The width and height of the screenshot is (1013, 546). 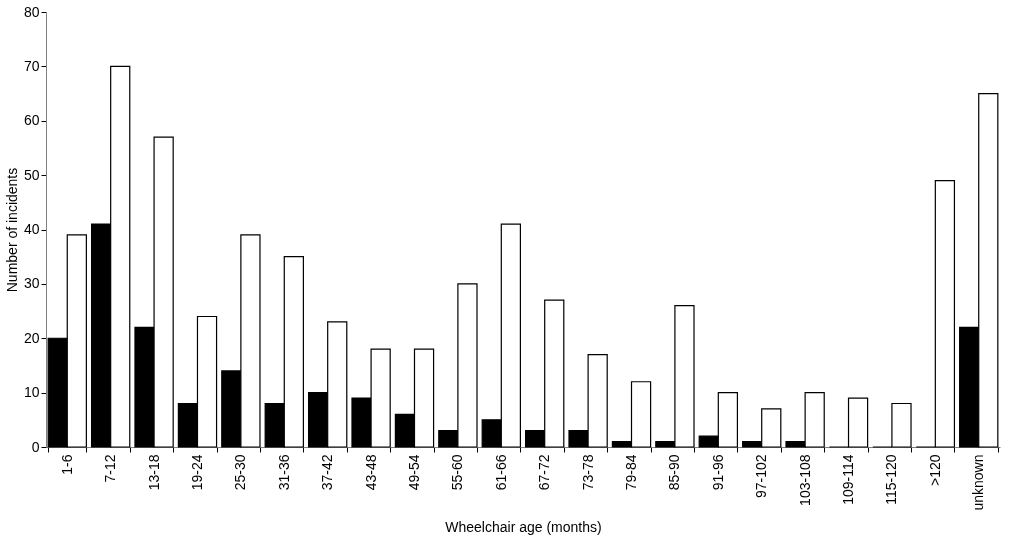 I want to click on x-tick-label: 13-18, so click(x=153, y=472).